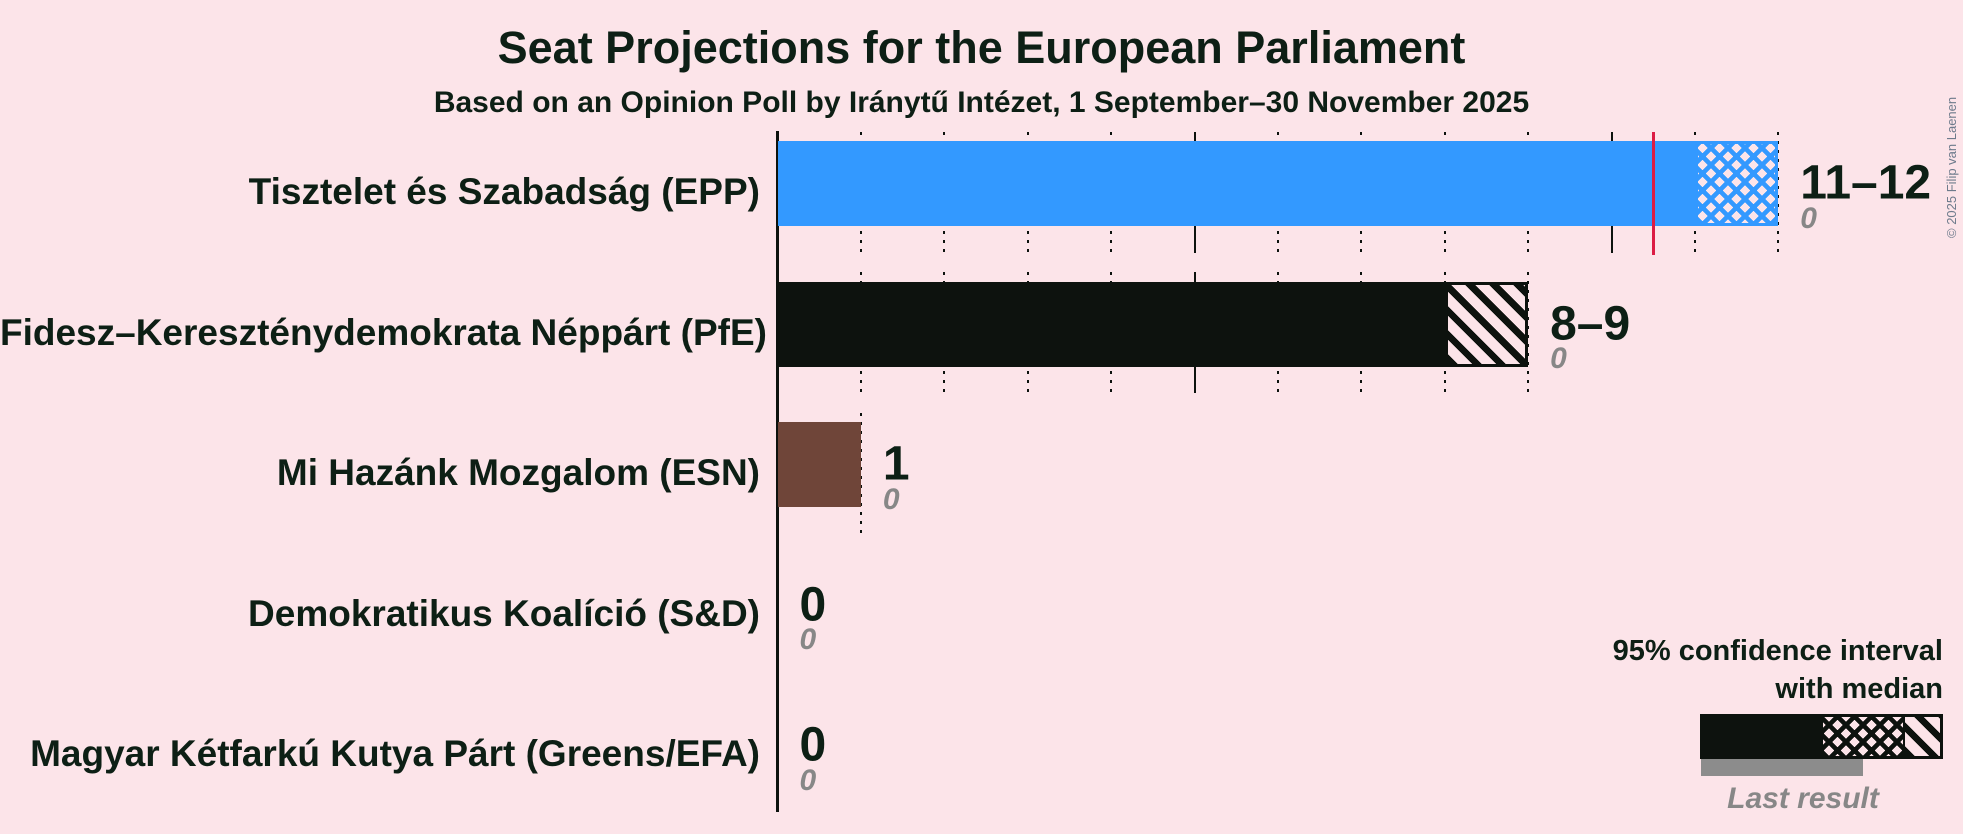 This screenshot has height=834, width=1963. What do you see at coordinates (504, 613) in the screenshot?
I see `party-label: Demokratikus Koalíció (S&D)` at bounding box center [504, 613].